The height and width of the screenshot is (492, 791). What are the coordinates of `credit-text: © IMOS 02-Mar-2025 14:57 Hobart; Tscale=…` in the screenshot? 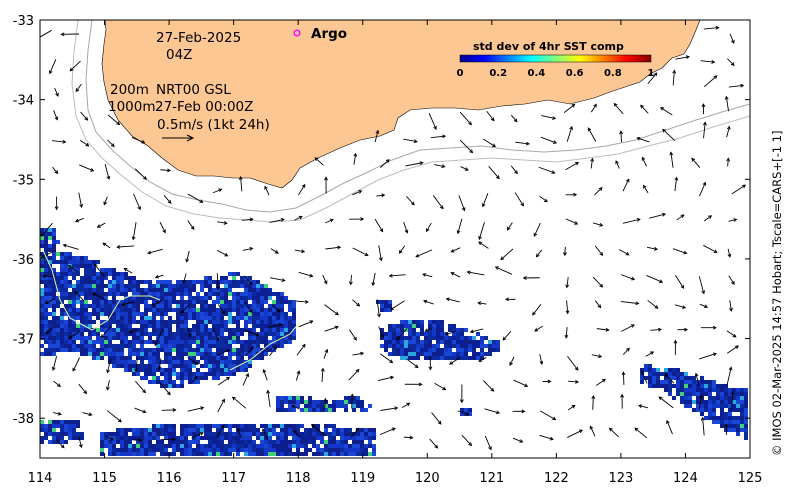 It's located at (777, 293).